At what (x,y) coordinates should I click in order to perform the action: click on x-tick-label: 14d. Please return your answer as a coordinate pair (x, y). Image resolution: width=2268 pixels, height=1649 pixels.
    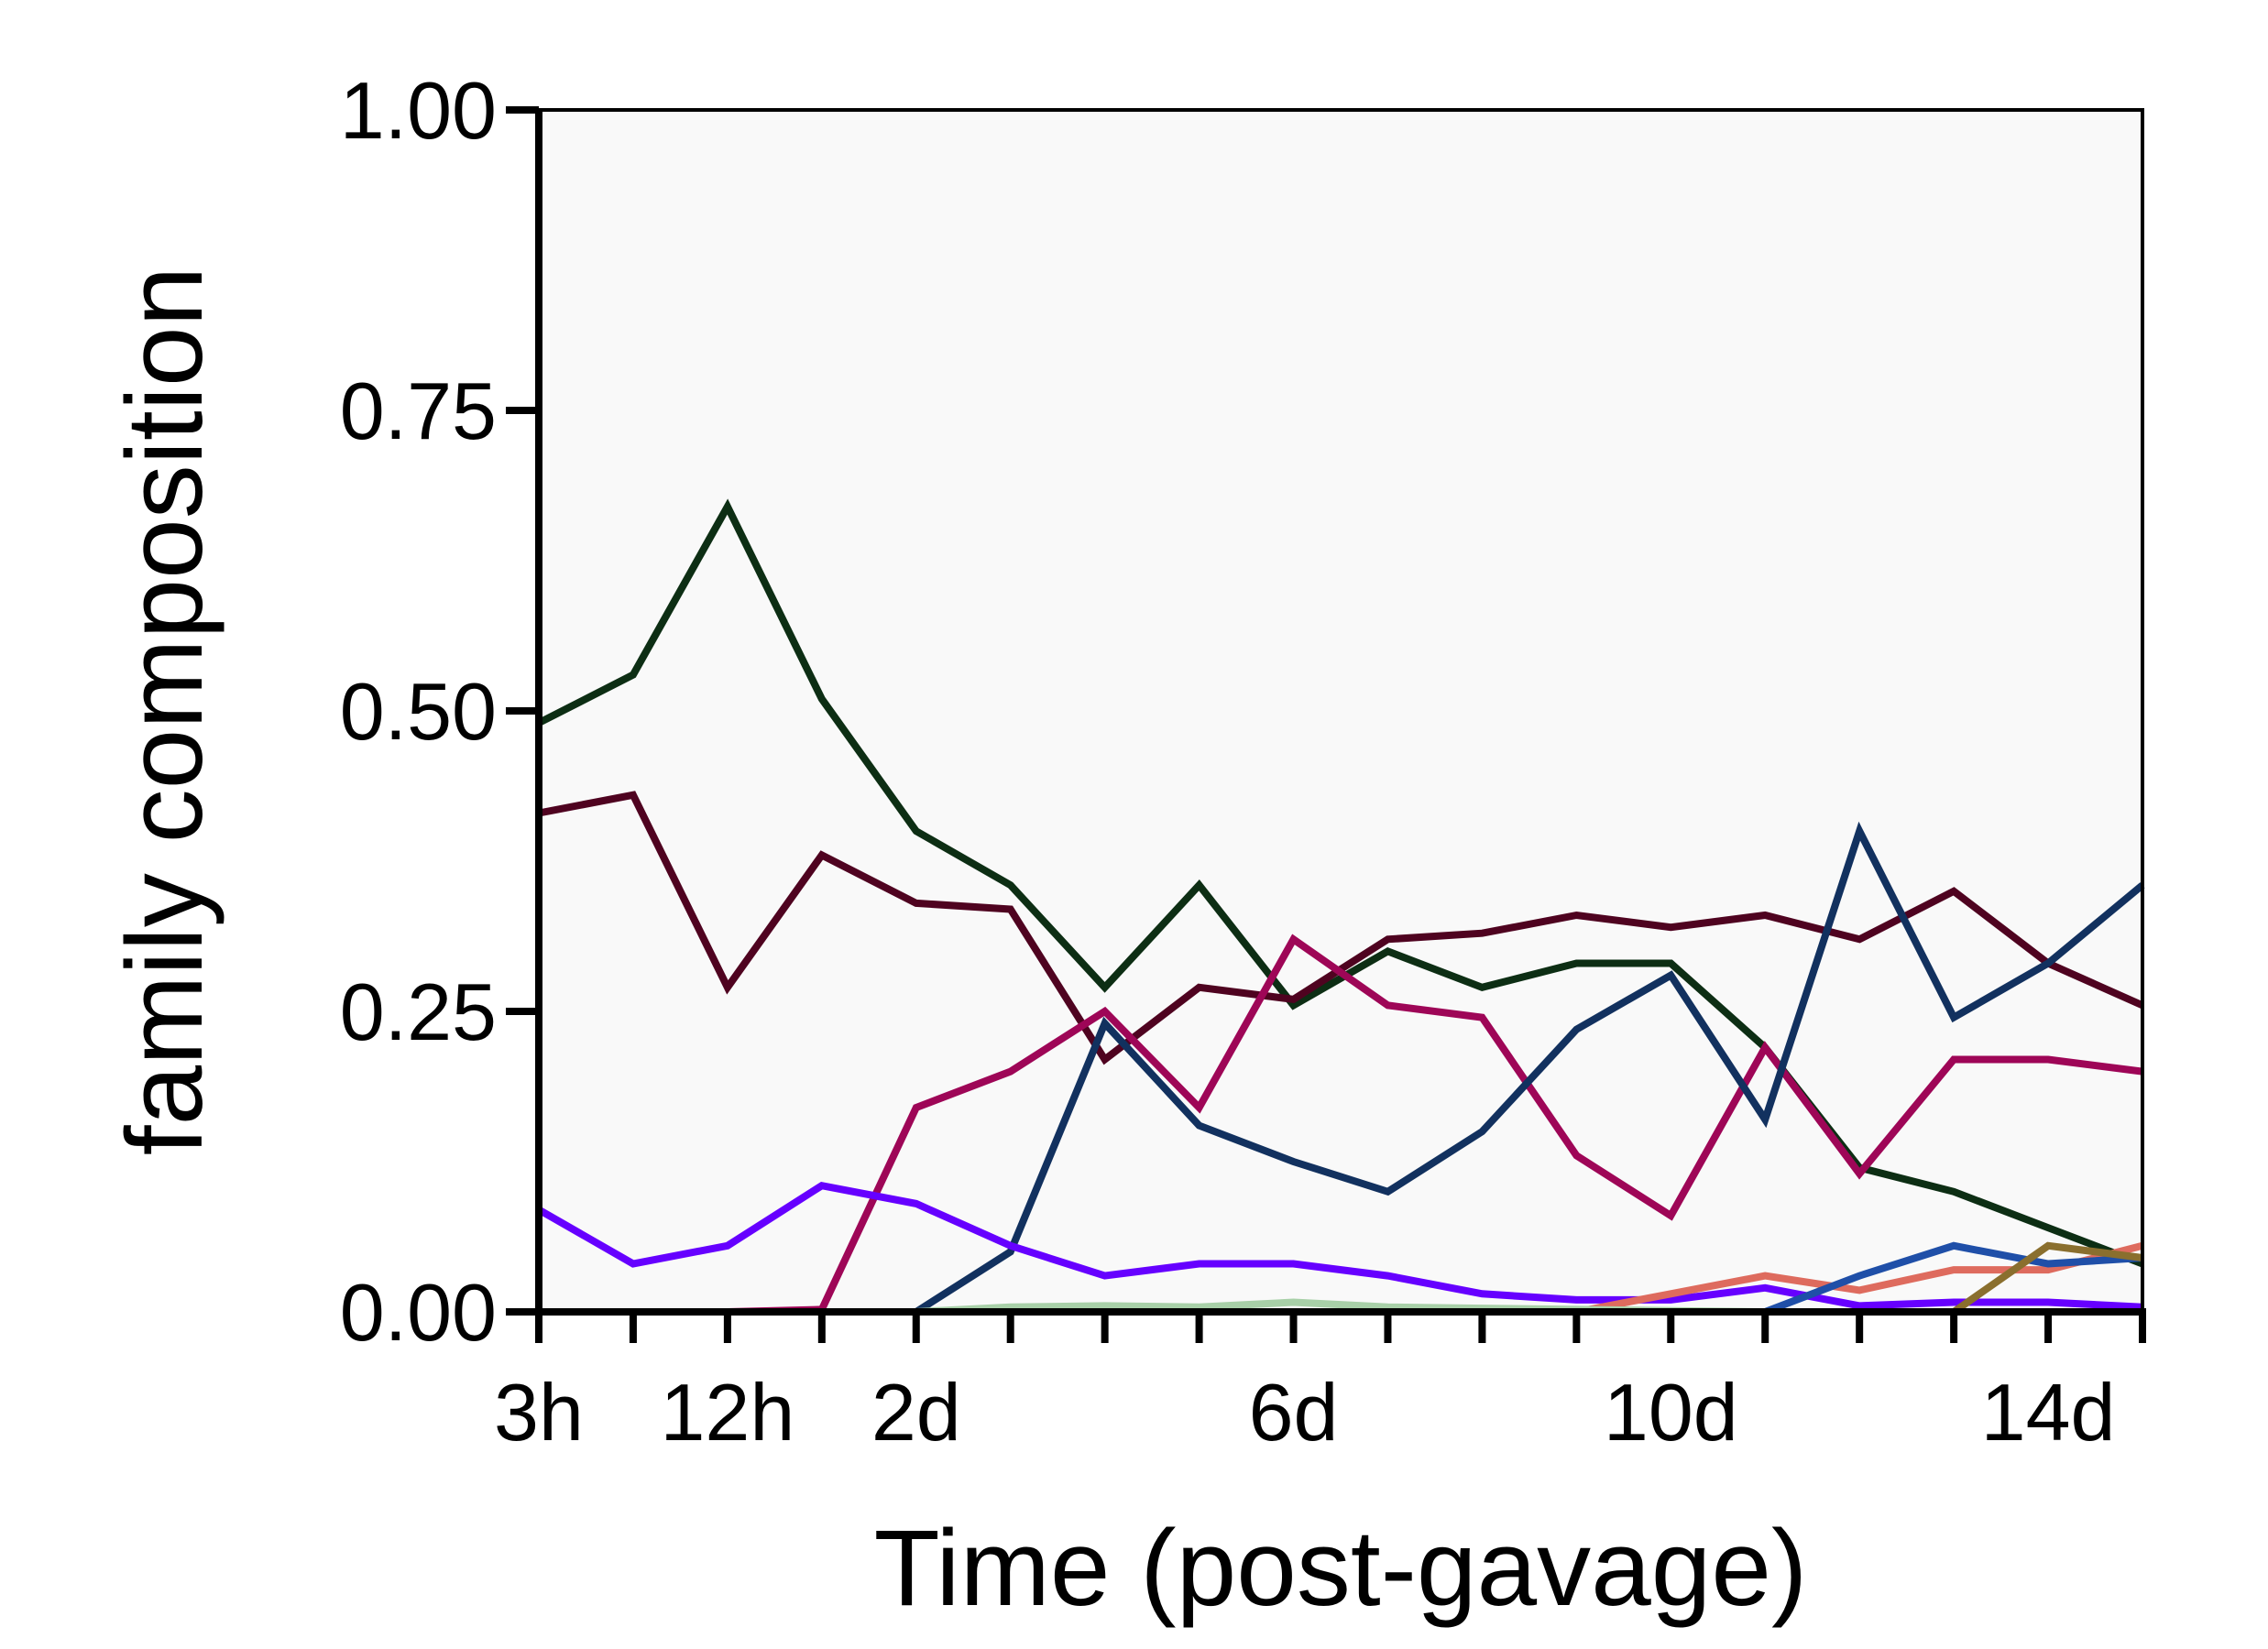
    Looking at the image, I should click on (2048, 1412).